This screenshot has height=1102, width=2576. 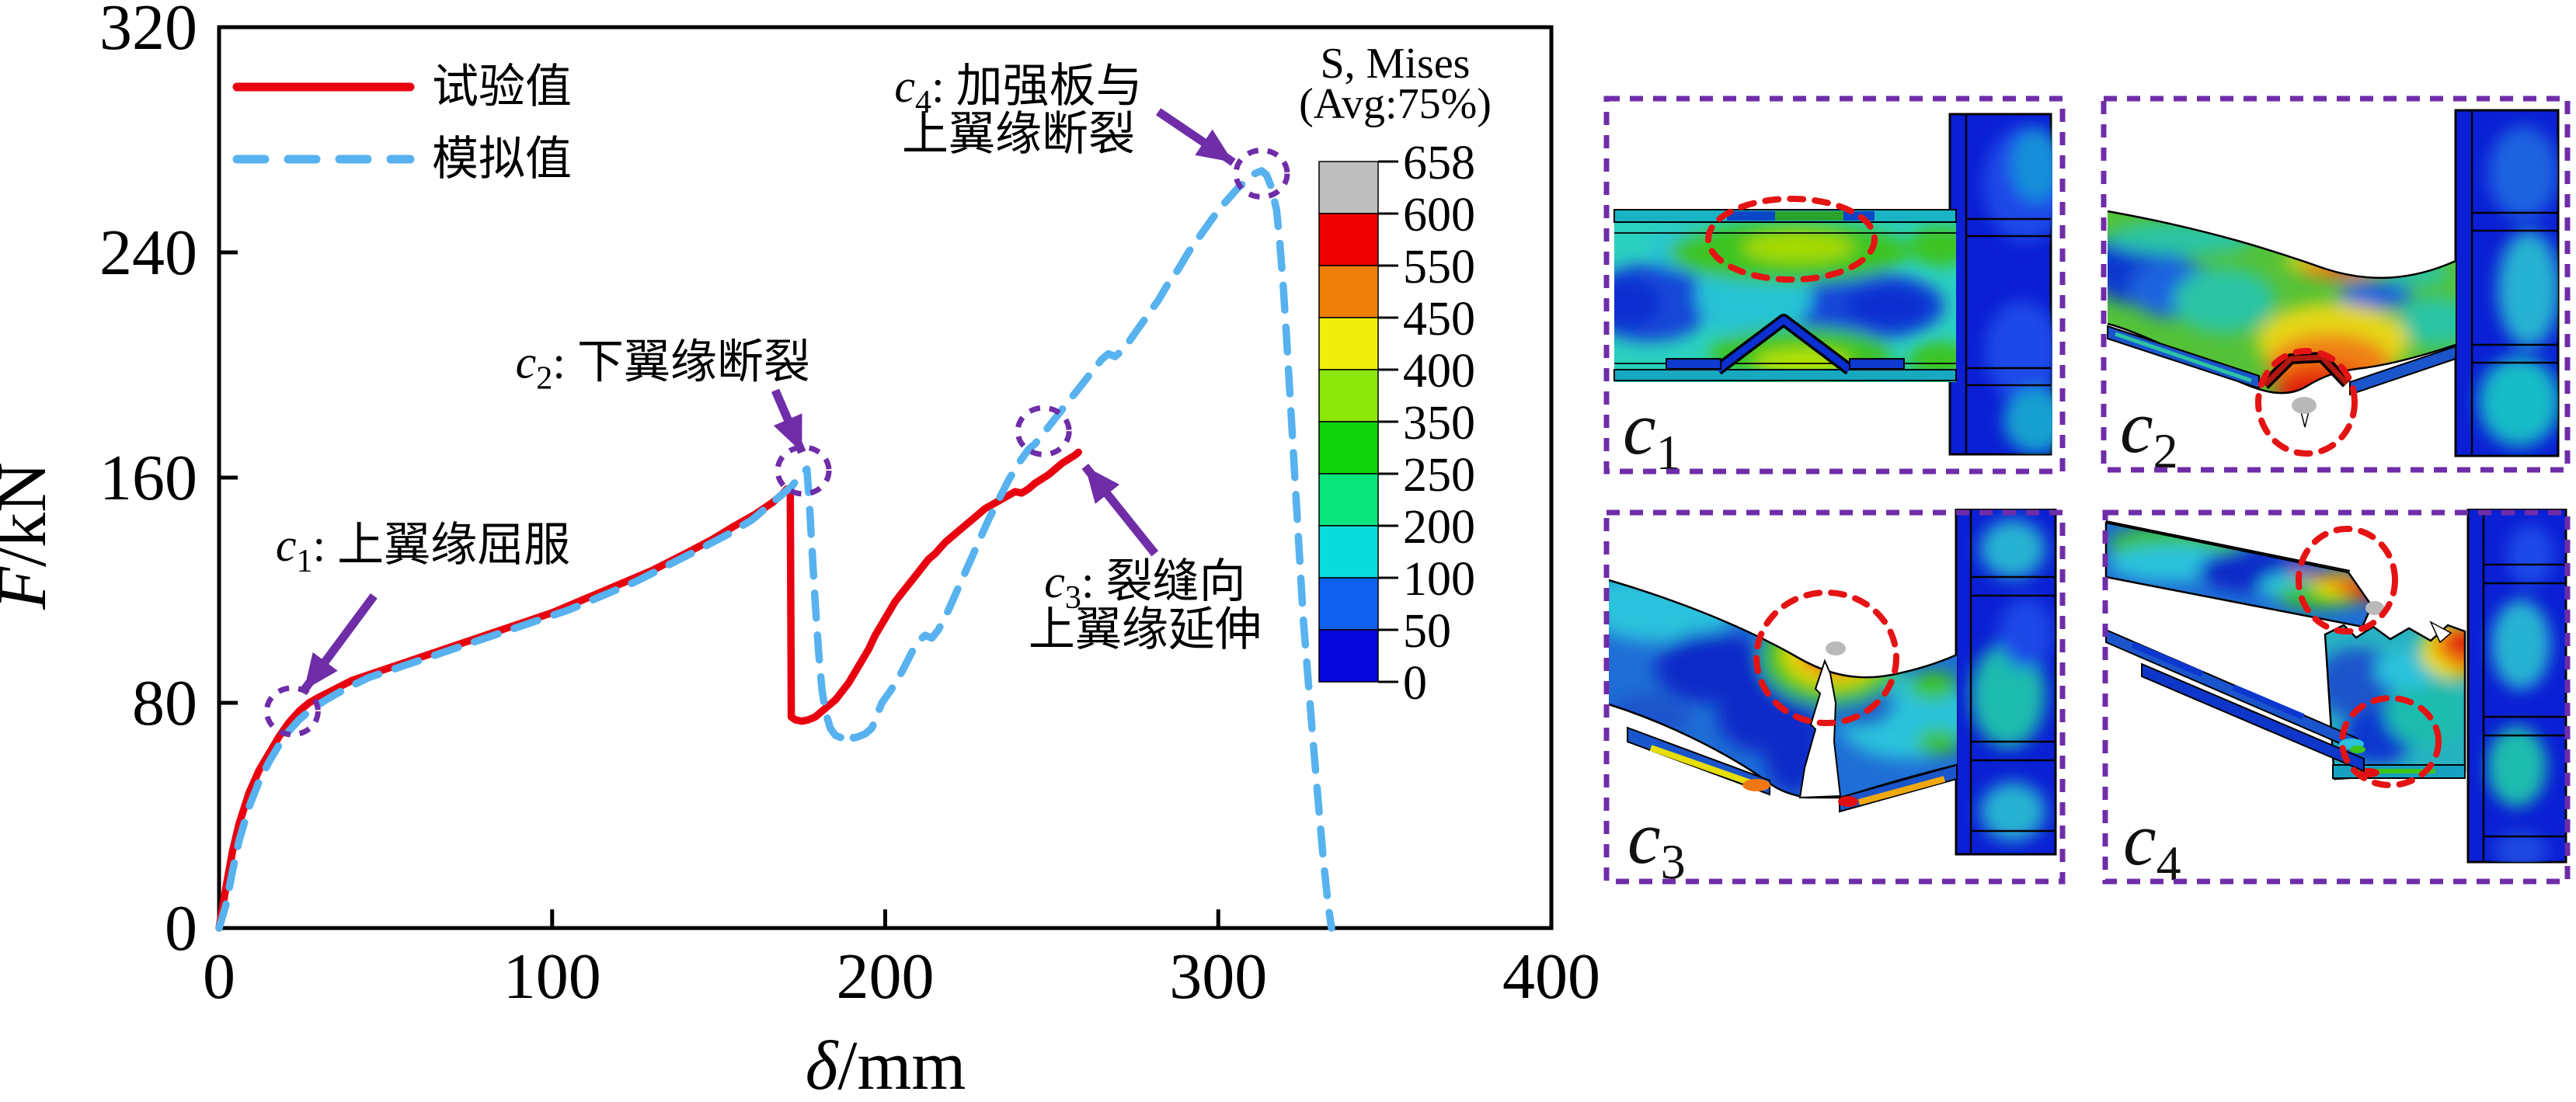 I want to click on annotation-text: c4: 加强板与, so click(x=1018, y=90).